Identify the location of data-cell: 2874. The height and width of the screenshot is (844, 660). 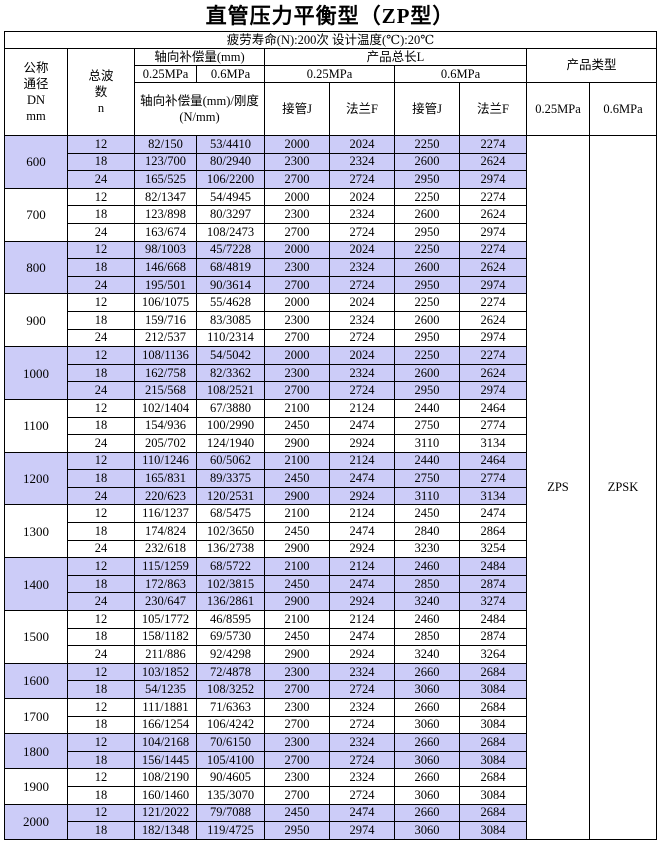
(493, 637).